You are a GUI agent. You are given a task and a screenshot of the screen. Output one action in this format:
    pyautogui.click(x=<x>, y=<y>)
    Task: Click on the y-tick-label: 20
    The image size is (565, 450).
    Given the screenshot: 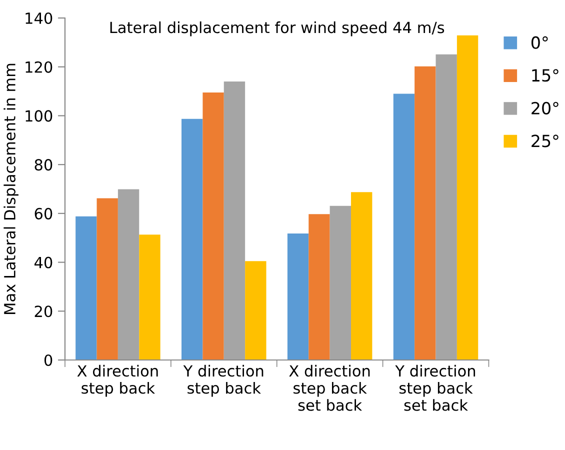 What is the action you would take?
    pyautogui.click(x=43, y=312)
    